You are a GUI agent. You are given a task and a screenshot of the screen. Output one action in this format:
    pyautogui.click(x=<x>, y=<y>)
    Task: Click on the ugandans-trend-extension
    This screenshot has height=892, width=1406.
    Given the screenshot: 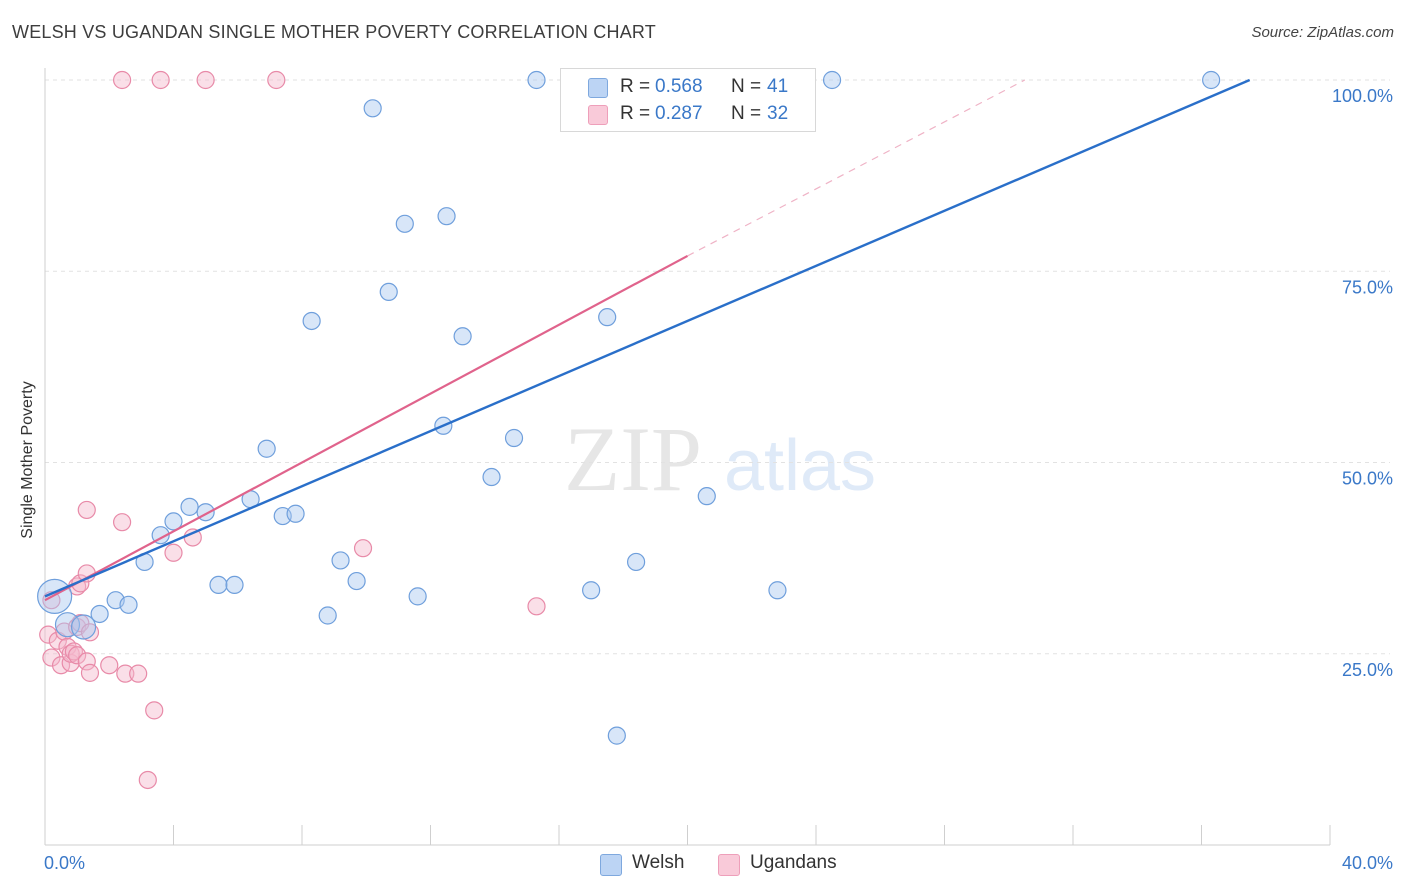 What is the action you would take?
    pyautogui.click(x=856, y=168)
    